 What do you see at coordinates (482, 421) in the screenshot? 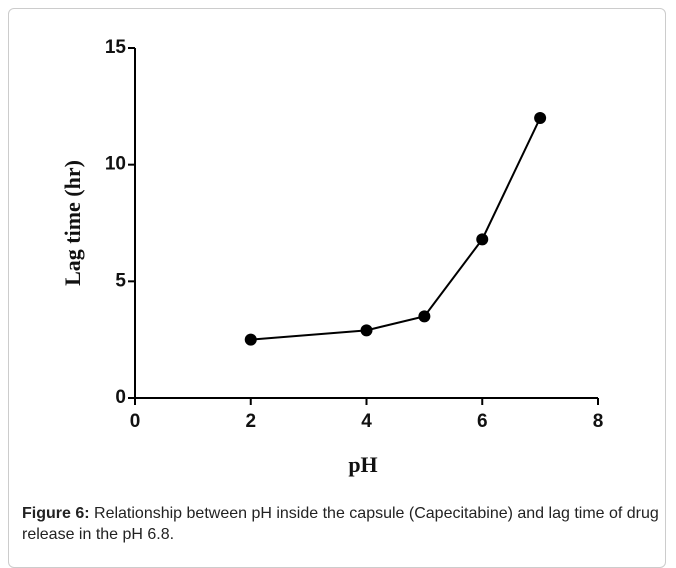
I see `x-tick-label: 6` at bounding box center [482, 421].